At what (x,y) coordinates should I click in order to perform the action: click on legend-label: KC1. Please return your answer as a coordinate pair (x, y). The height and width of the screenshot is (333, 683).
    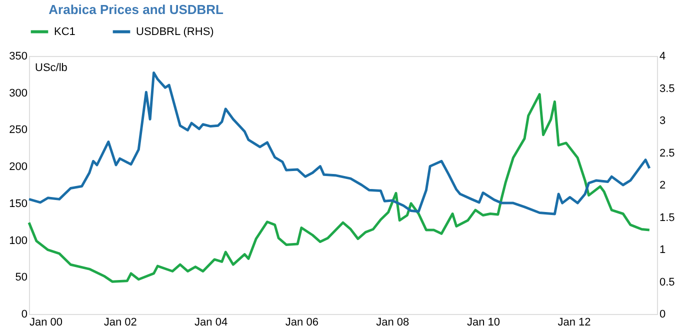
    Looking at the image, I should click on (65, 32).